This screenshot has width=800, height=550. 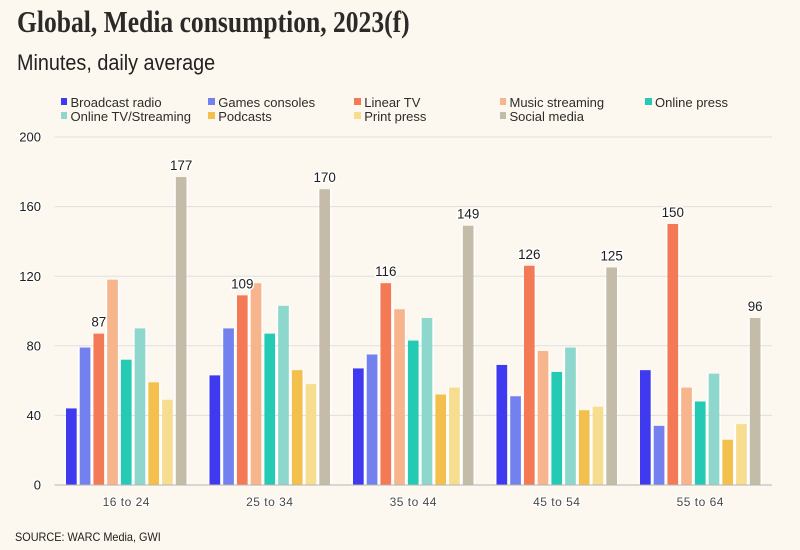 I want to click on svg-text: 40, so click(x=34, y=415).